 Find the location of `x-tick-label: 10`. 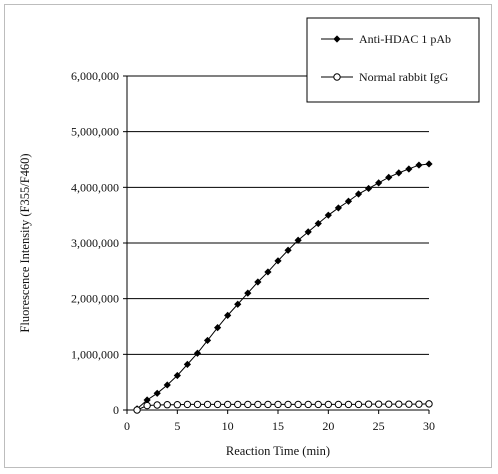

x-tick-label: 10 is located at coordinates (228, 426).